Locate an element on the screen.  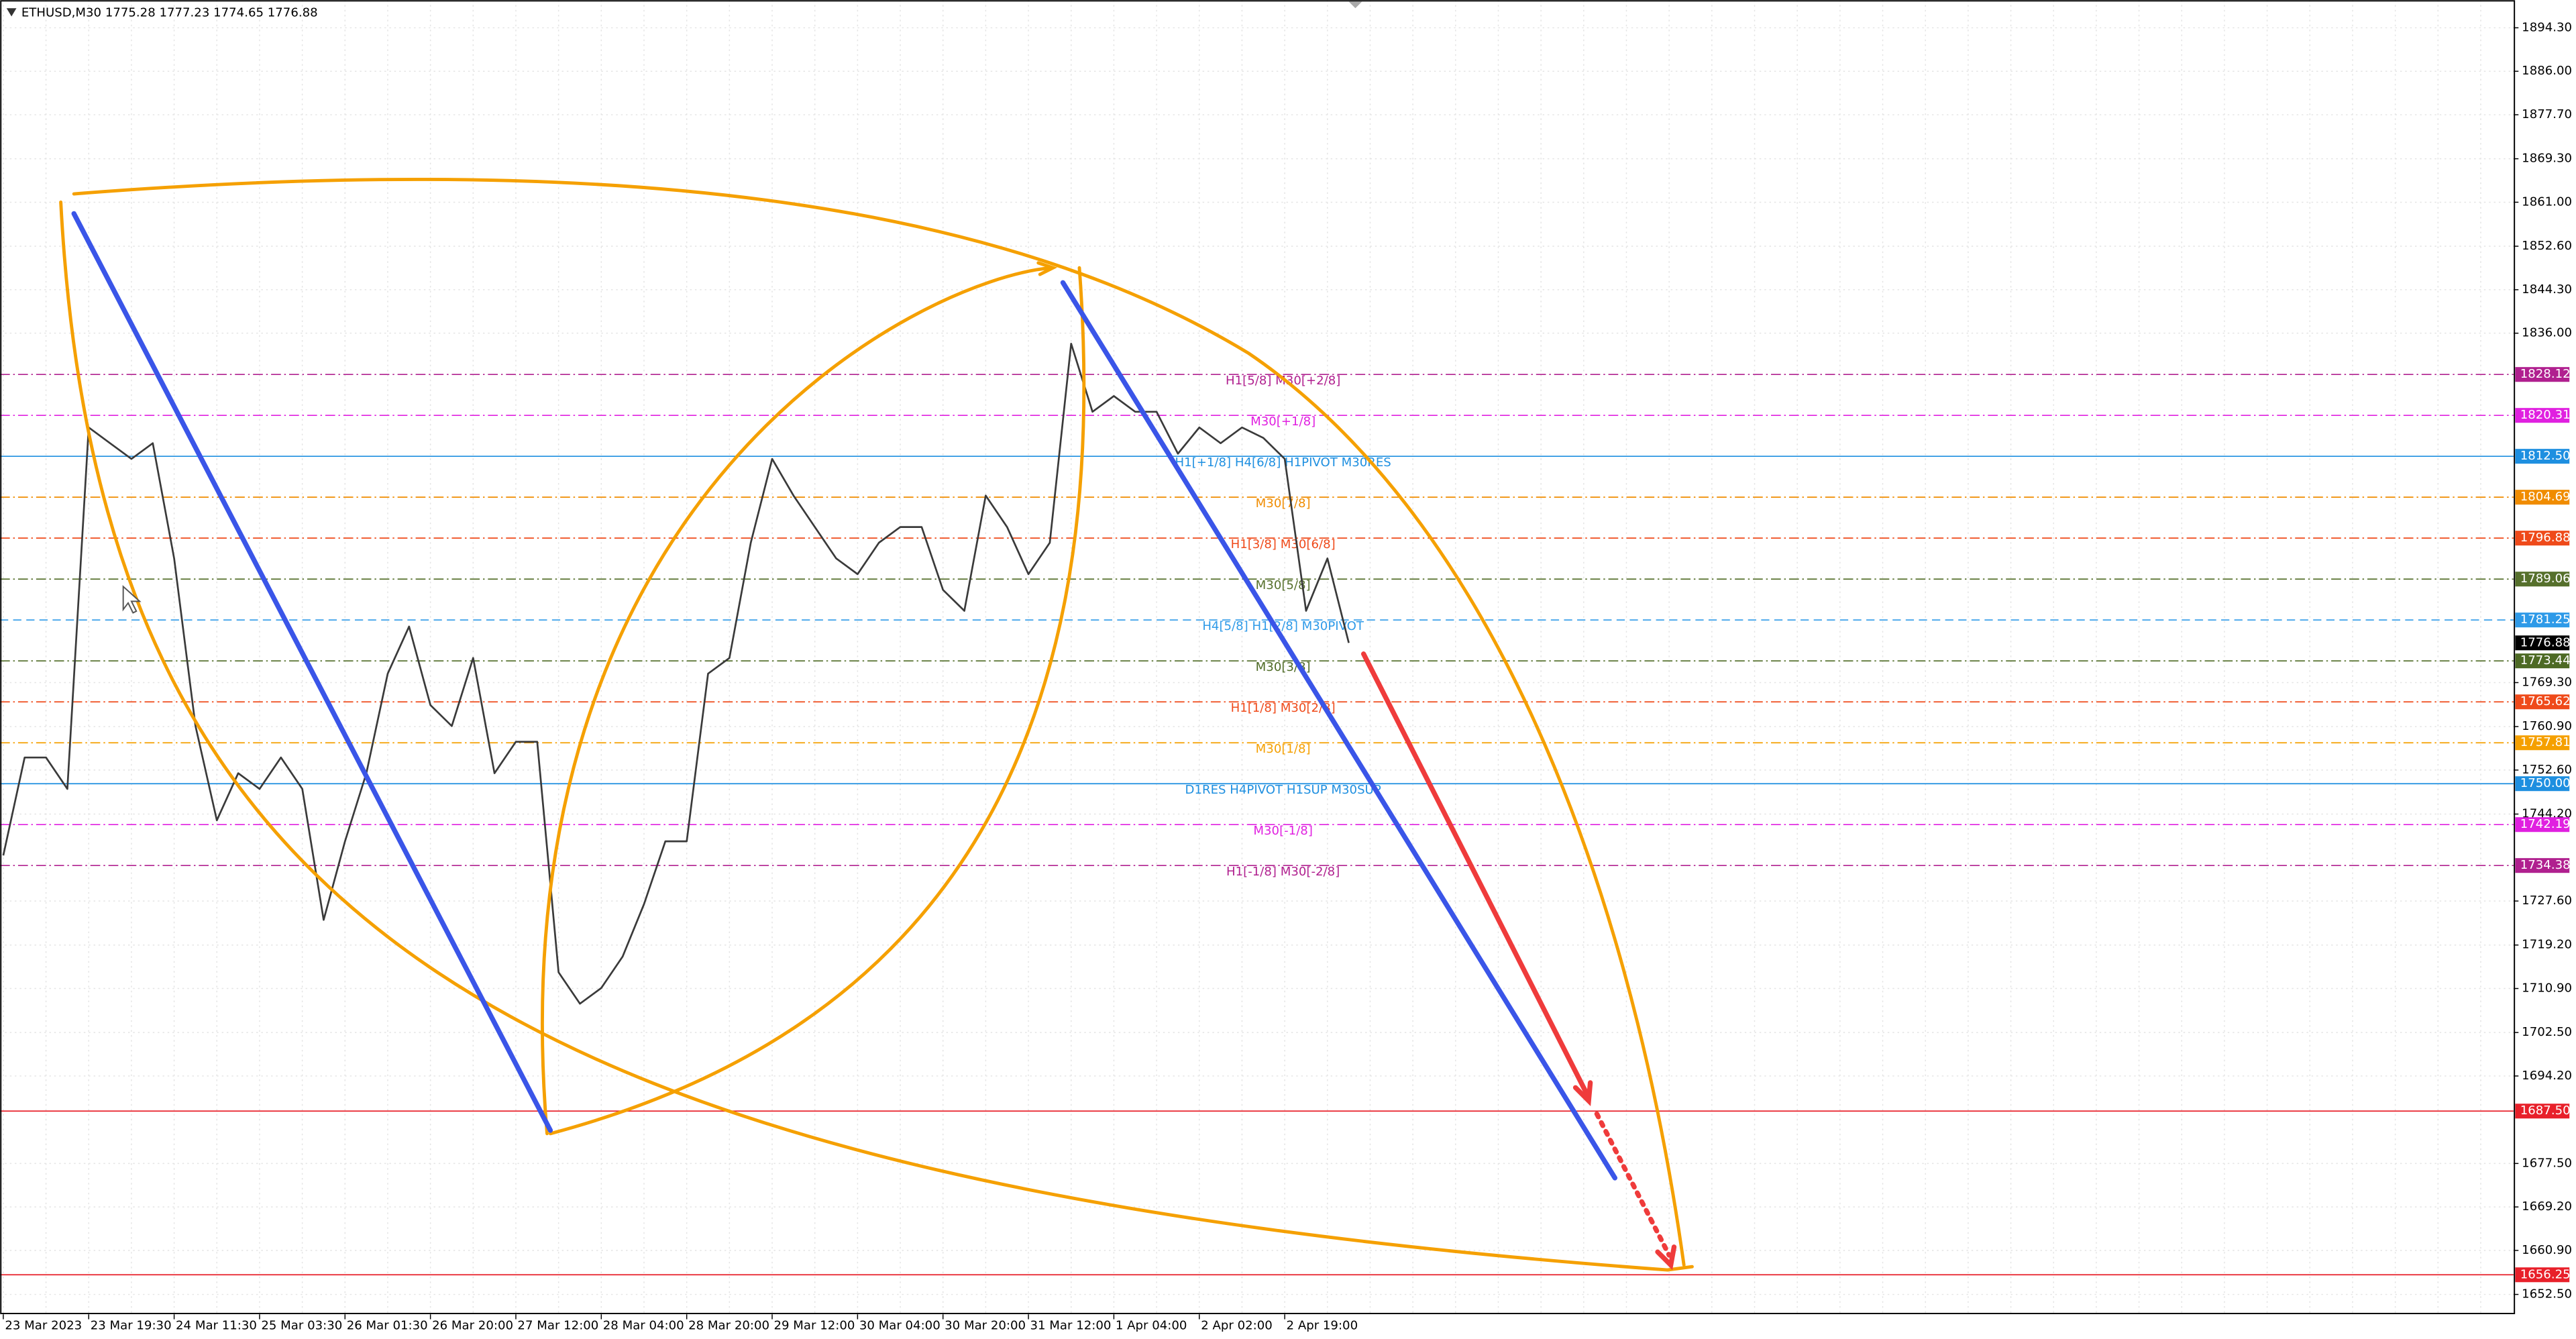
y-tick-label: 1710.90 is located at coordinates (2547, 988).